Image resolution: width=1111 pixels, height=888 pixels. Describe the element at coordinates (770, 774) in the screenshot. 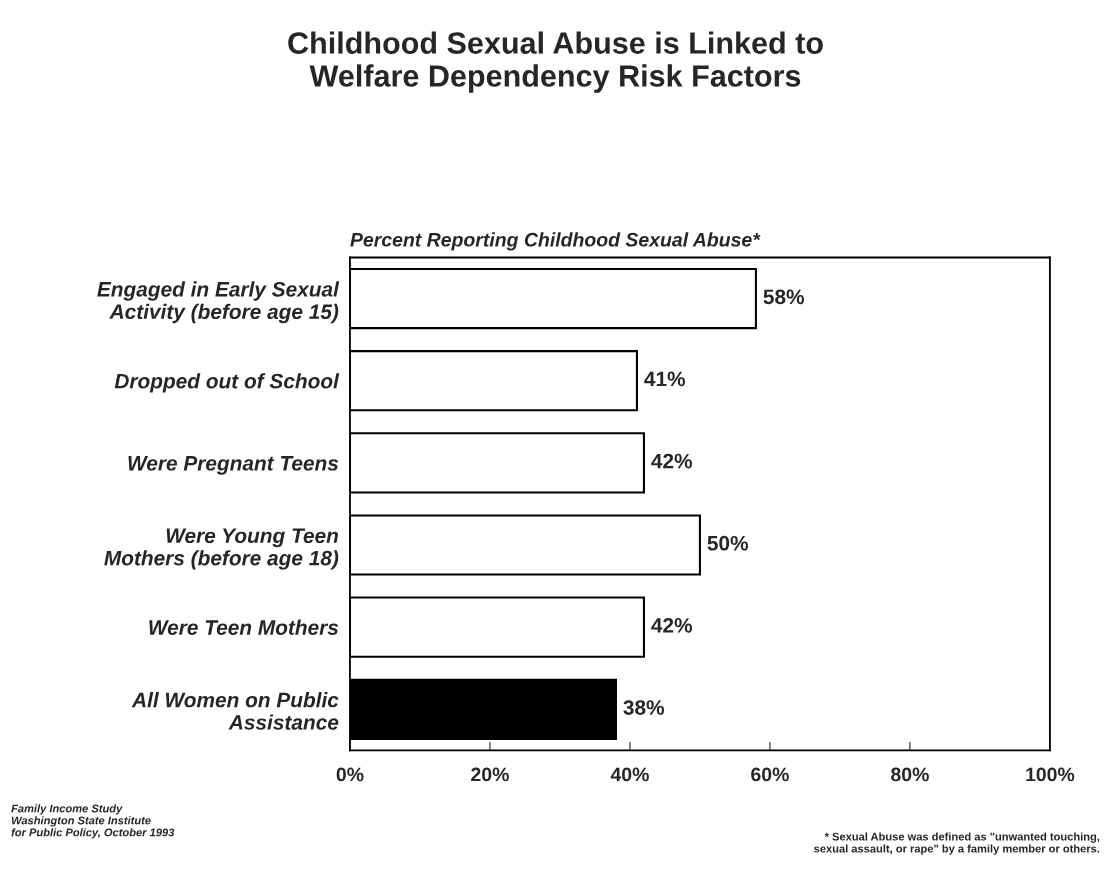

I see `x-tick-label: 60%` at that location.